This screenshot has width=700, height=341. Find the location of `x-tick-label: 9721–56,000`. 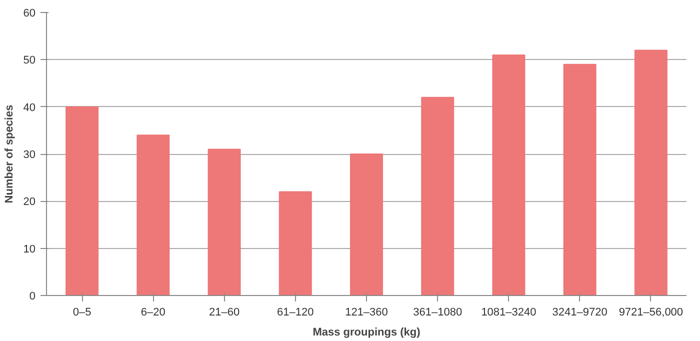

x-tick-label: 9721–56,000 is located at coordinates (651, 312).